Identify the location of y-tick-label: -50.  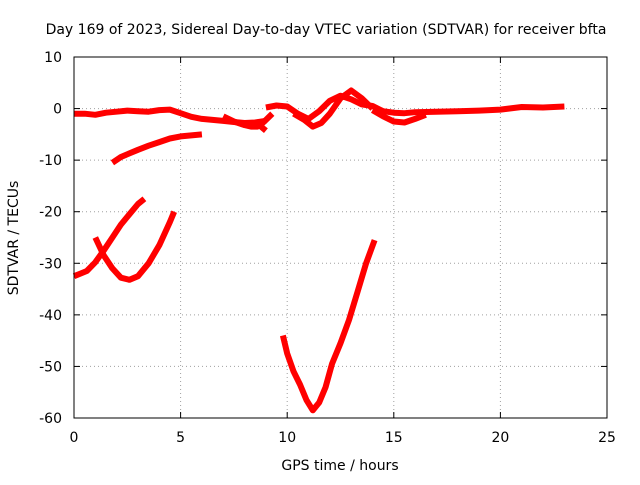
(50, 367).